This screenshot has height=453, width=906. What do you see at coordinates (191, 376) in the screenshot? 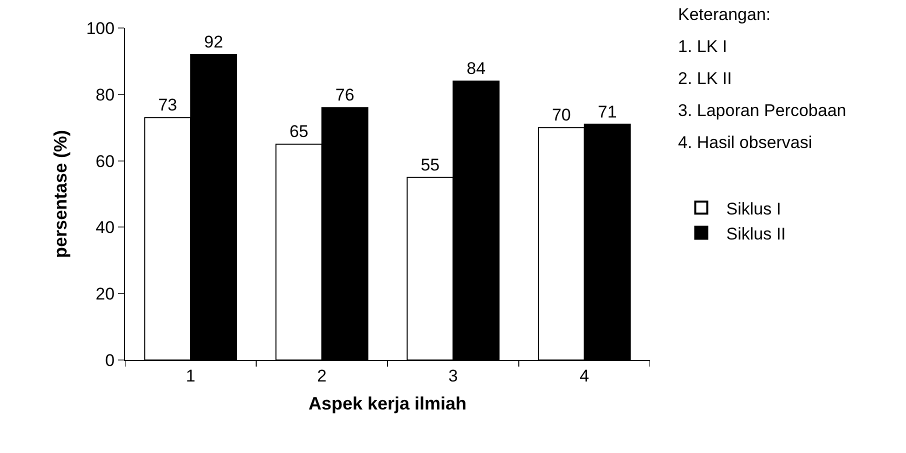
I see `x-tick-label: 1` at bounding box center [191, 376].